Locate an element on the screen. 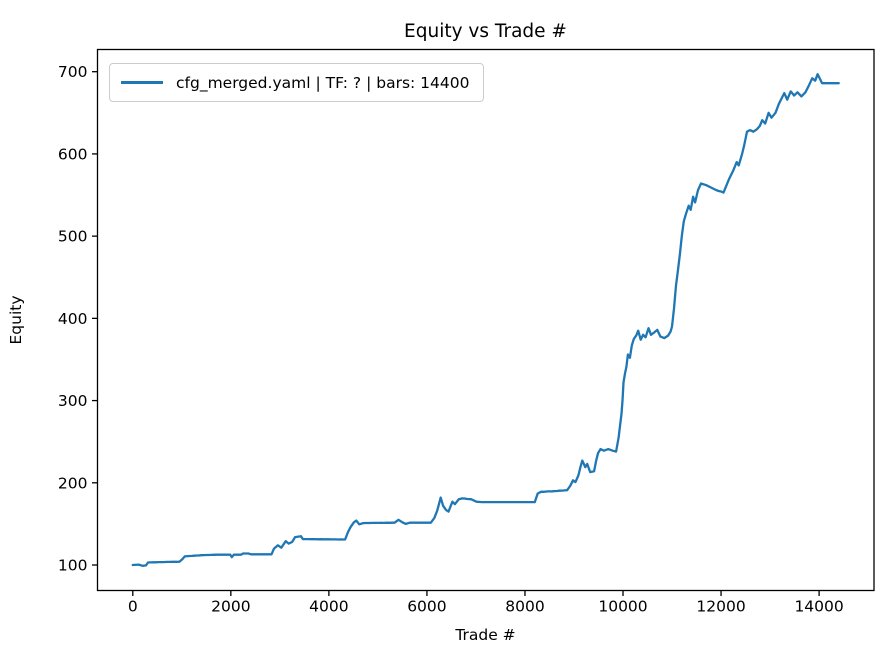 This screenshot has width=896, height=672. chart-title: Equity vs Trade # is located at coordinates (485, 31).